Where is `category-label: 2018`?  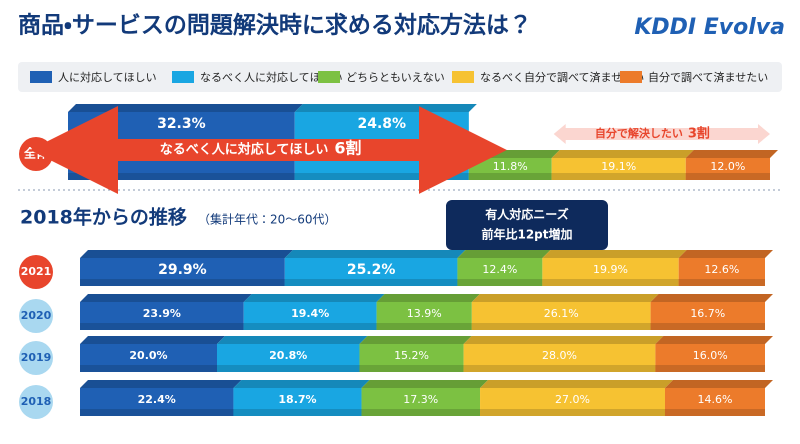 category-label: 2018 is located at coordinates (36, 401).